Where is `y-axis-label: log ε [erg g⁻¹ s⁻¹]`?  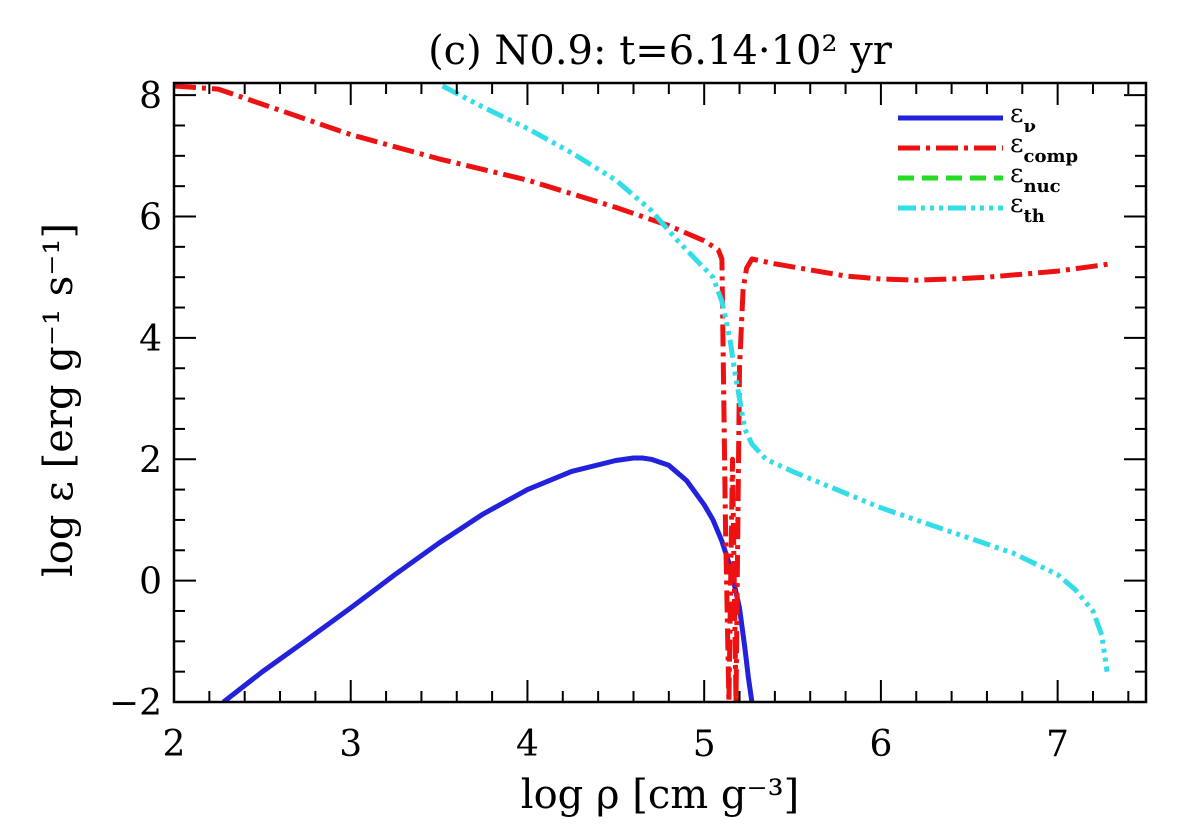
y-axis-label: log ε [erg g⁻¹ s⁻¹] is located at coordinates (59, 400).